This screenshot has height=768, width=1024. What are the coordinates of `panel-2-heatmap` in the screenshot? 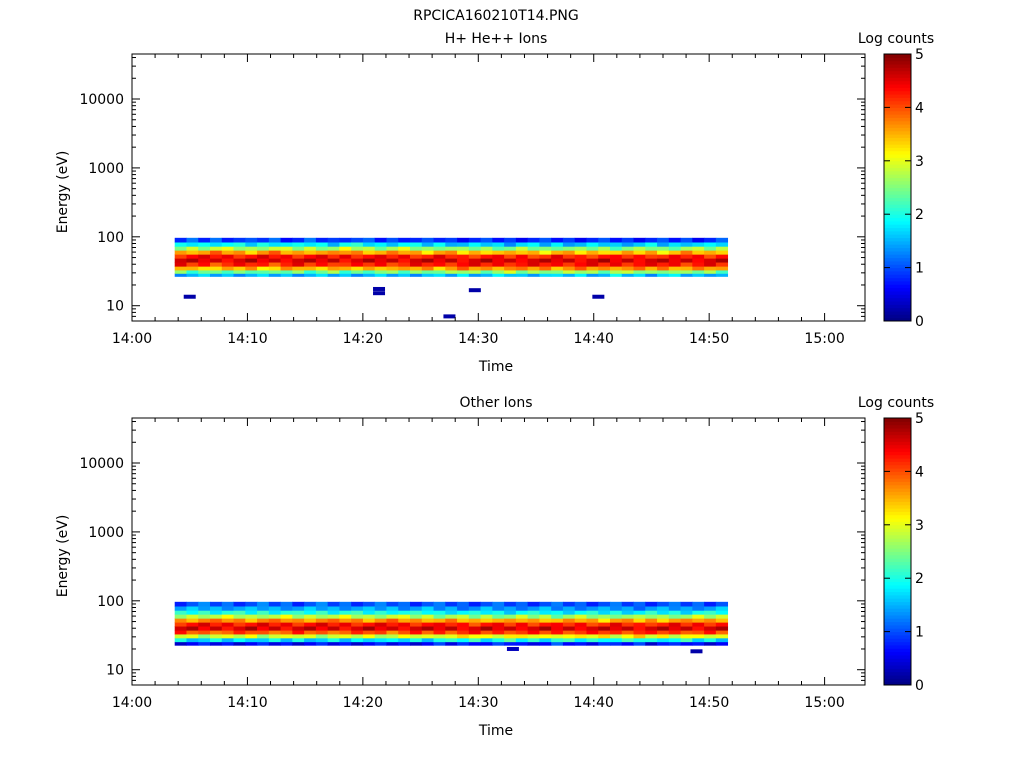 It's located at (451, 627).